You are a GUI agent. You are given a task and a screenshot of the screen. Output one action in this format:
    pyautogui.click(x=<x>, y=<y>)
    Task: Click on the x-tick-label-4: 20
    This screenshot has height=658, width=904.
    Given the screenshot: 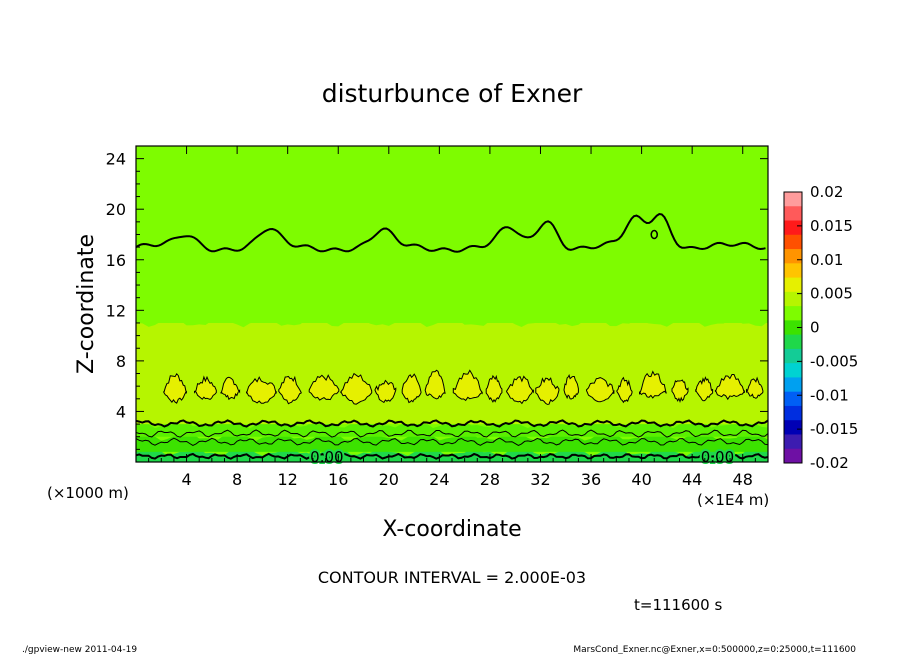 What is the action you would take?
    pyautogui.click(x=389, y=479)
    